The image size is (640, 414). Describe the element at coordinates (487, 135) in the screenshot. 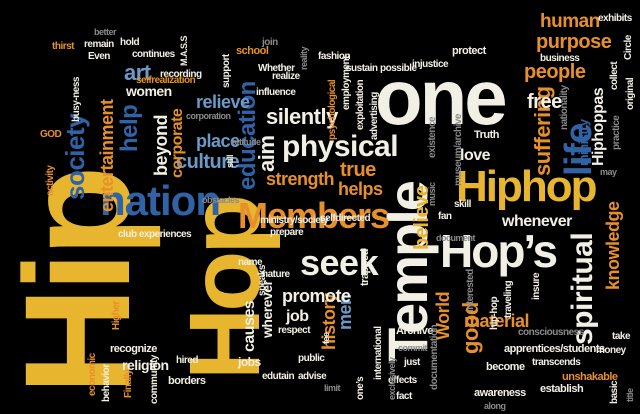

I see `word-truth: Truth` at that location.